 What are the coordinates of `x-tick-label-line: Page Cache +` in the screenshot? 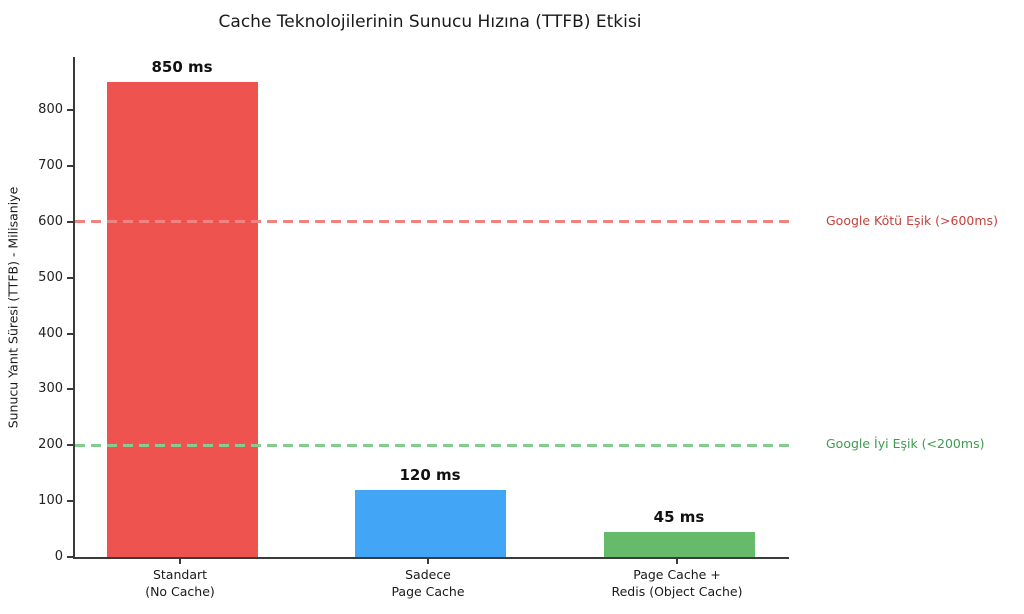 It's located at (677, 574).